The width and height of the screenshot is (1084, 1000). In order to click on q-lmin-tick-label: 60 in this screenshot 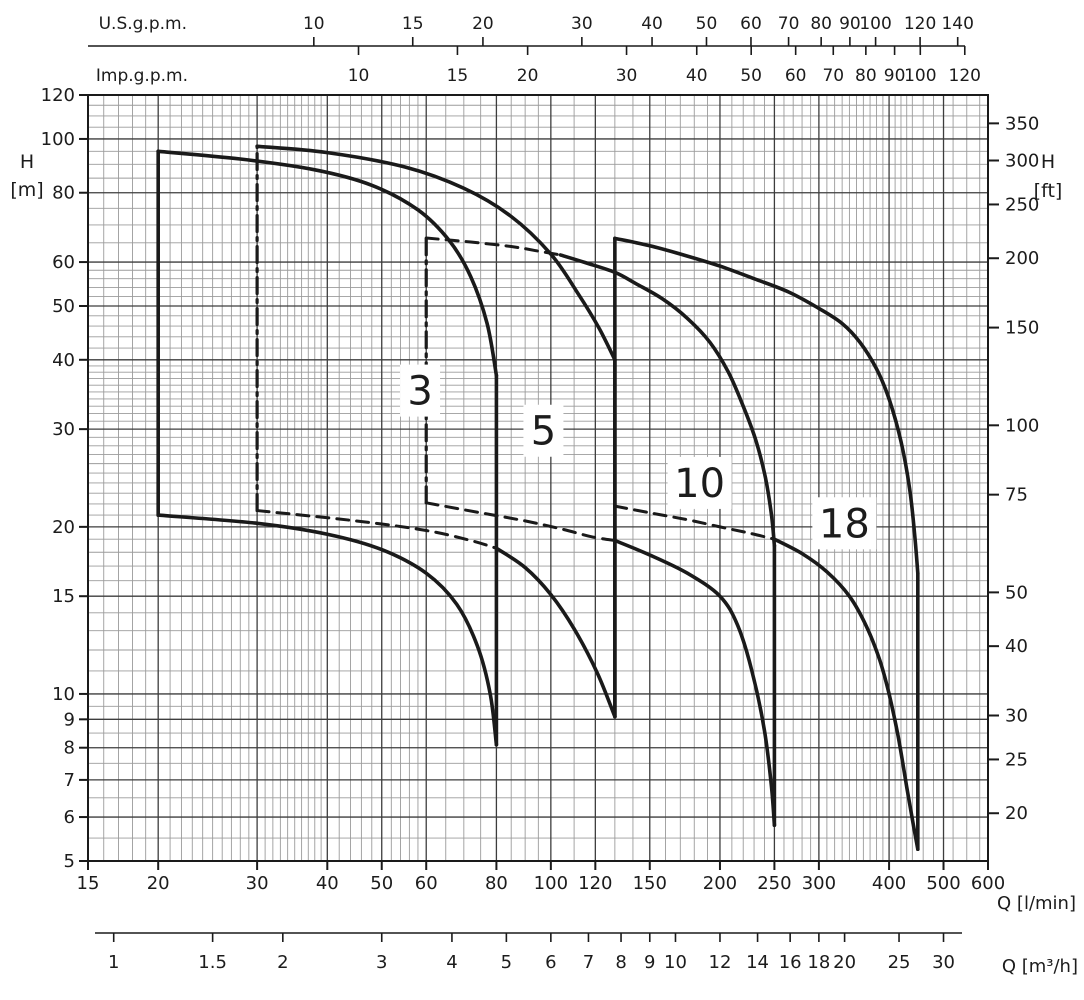, I will do `click(426, 883)`.